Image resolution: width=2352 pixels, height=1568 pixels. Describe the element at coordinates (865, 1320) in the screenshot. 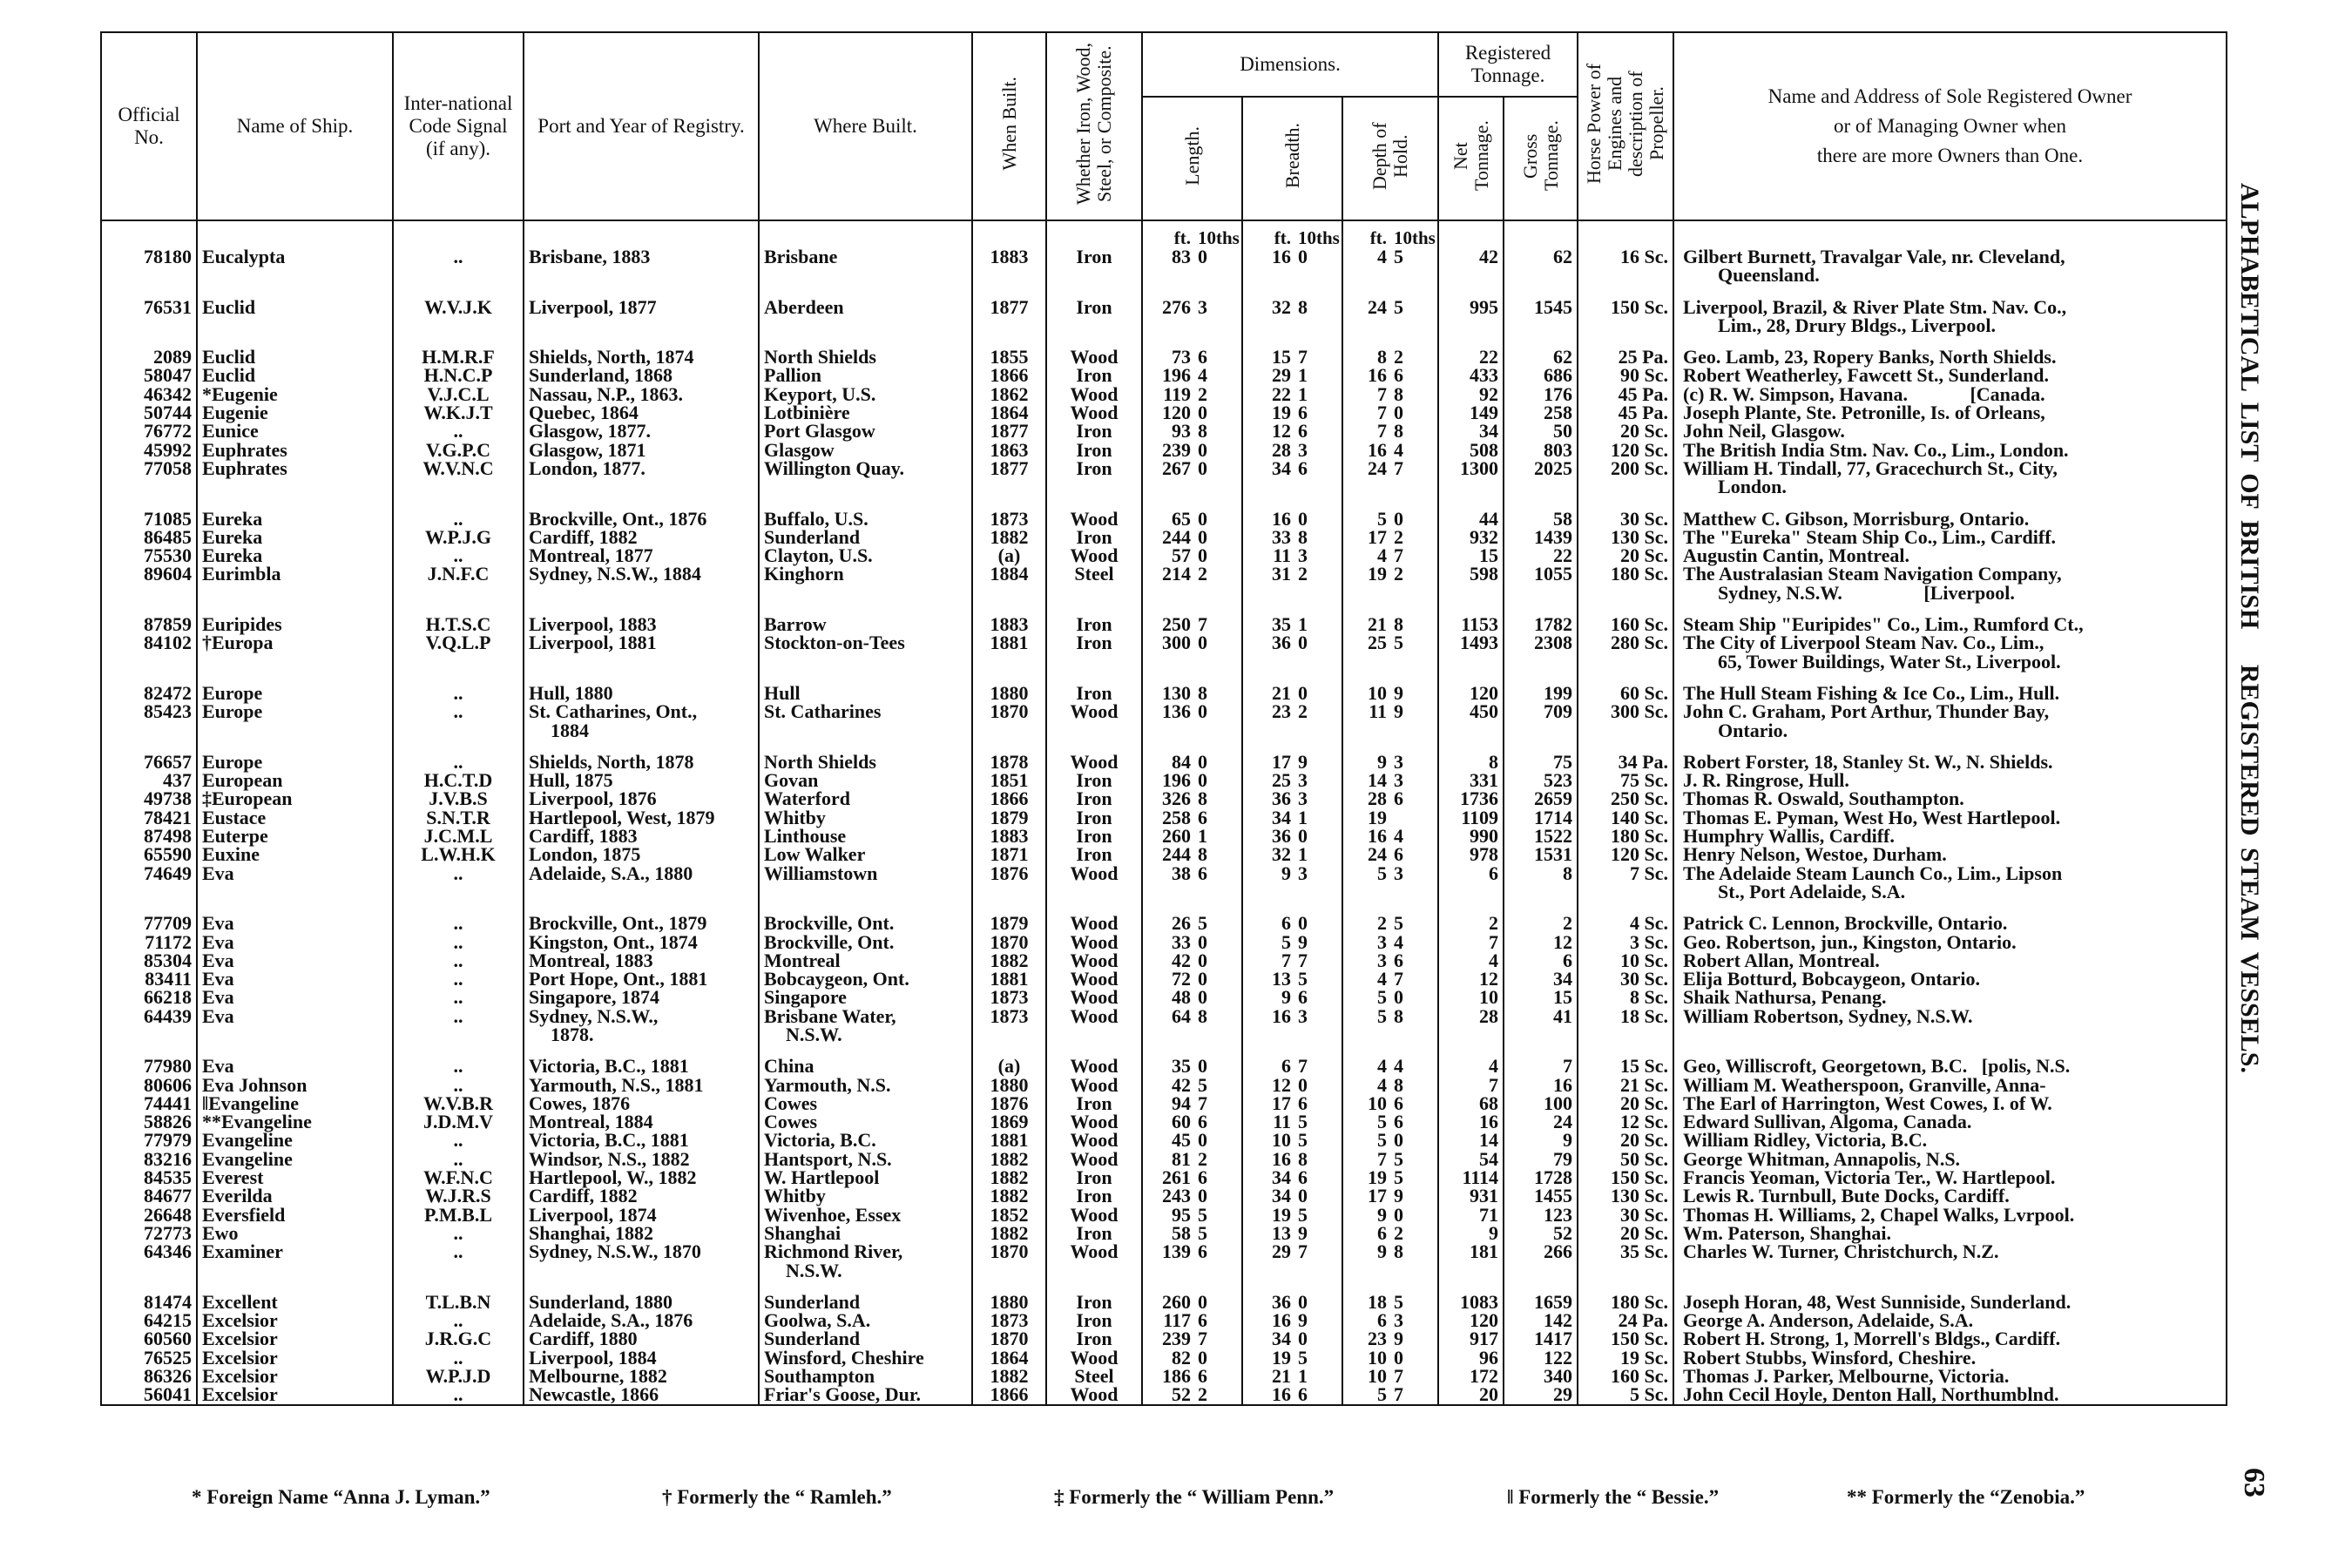

I see `where-built: Goolwa, S.A.` at that location.